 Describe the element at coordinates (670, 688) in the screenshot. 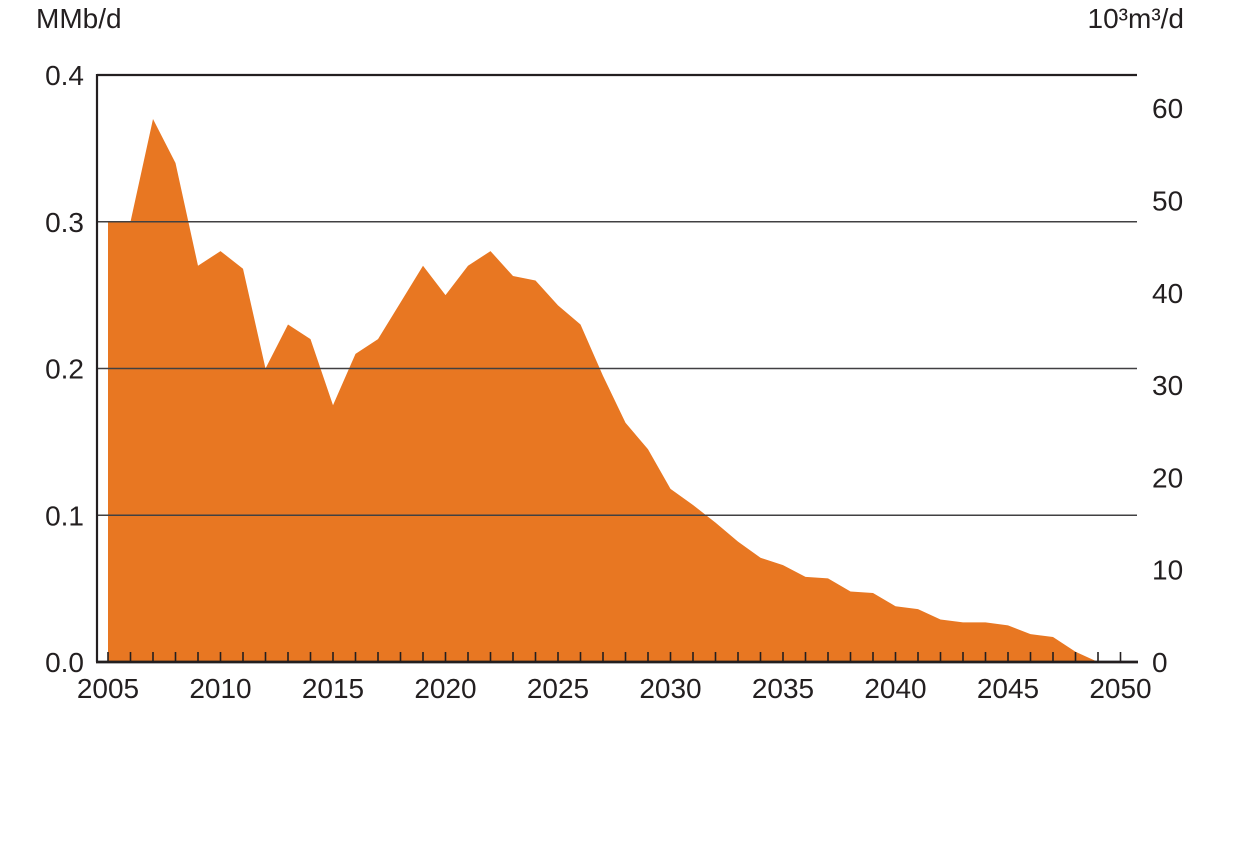

I see `x-axis-tick-label: 2030` at that location.